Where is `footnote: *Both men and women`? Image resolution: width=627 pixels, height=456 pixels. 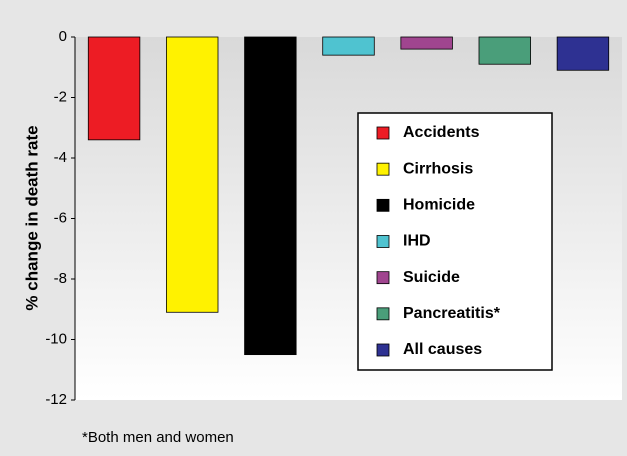
footnote: *Both men and women is located at coordinates (158, 437).